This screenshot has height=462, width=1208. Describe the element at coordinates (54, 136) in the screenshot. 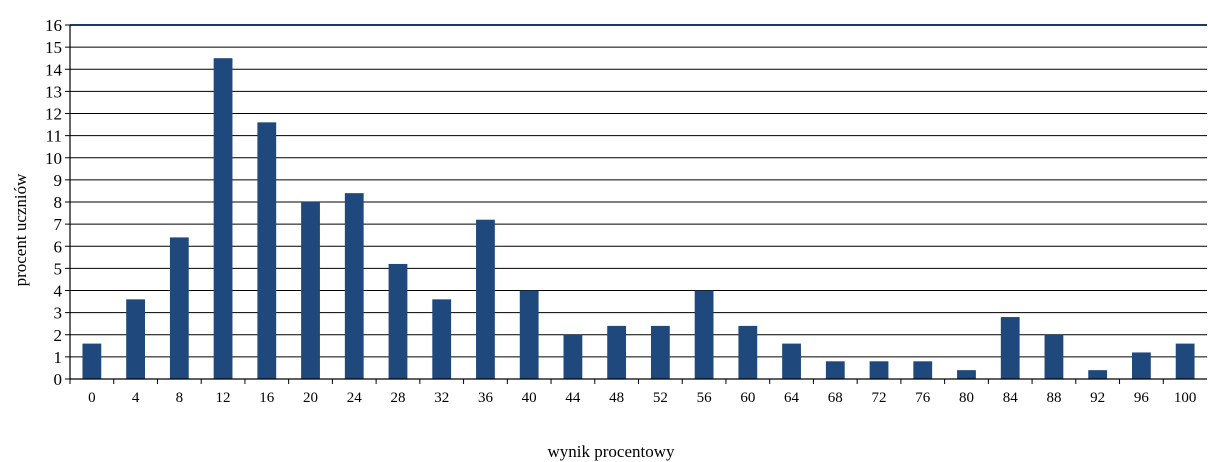

I see `y-tick-label: 11` at that location.